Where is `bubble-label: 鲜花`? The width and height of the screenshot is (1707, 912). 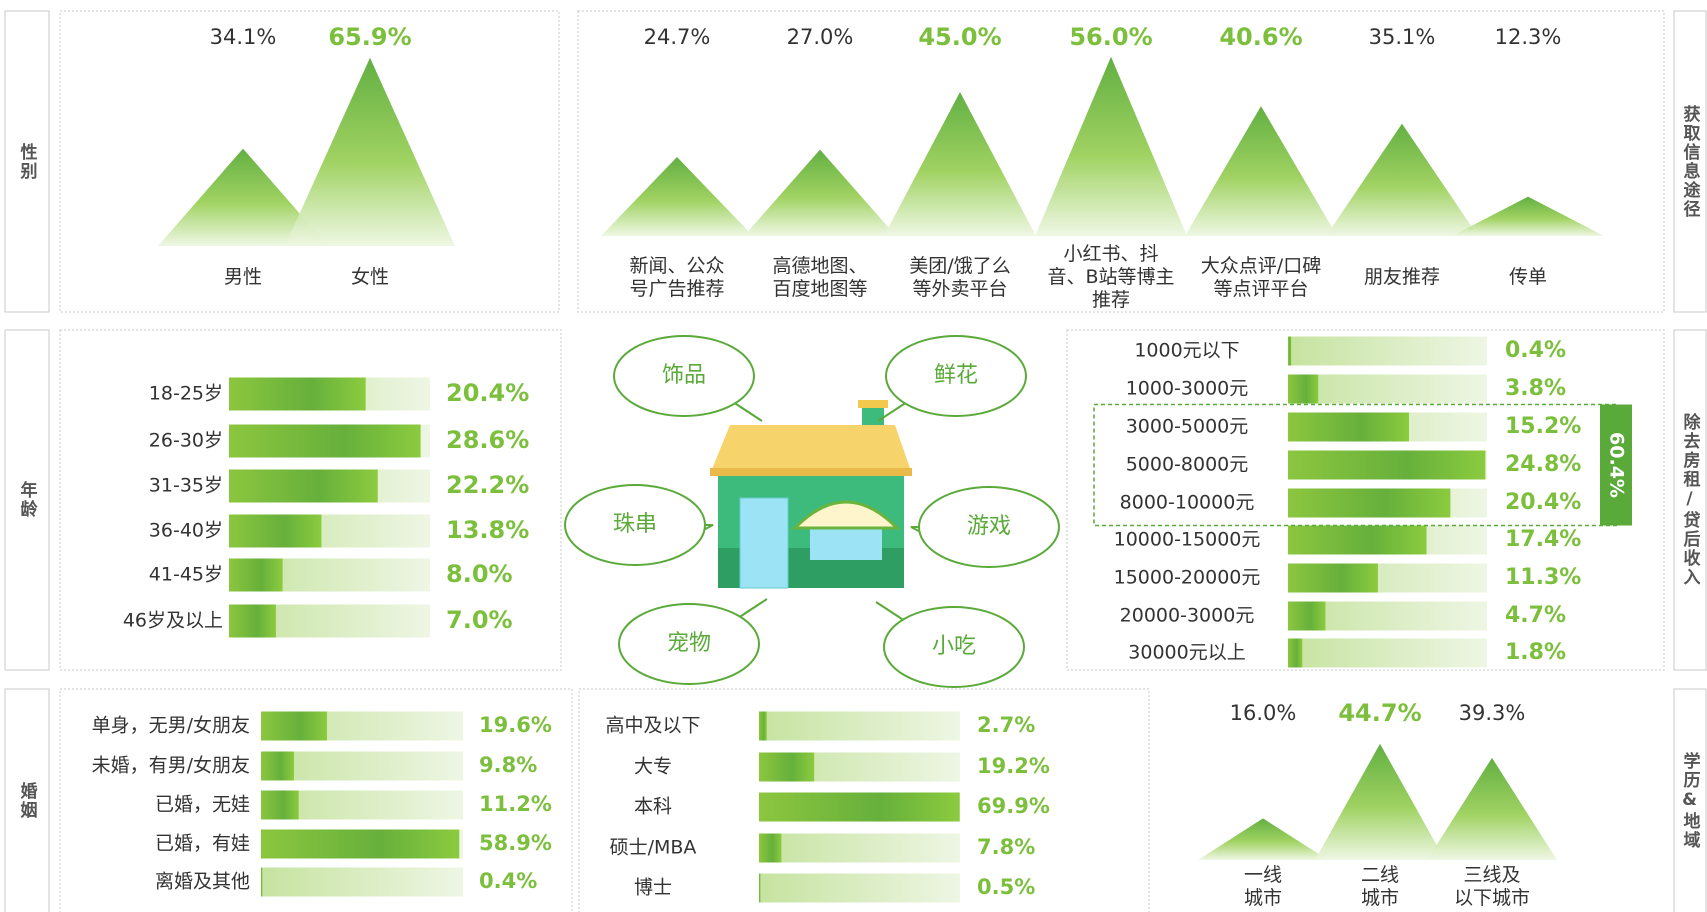
bubble-label: 鲜花 is located at coordinates (956, 375).